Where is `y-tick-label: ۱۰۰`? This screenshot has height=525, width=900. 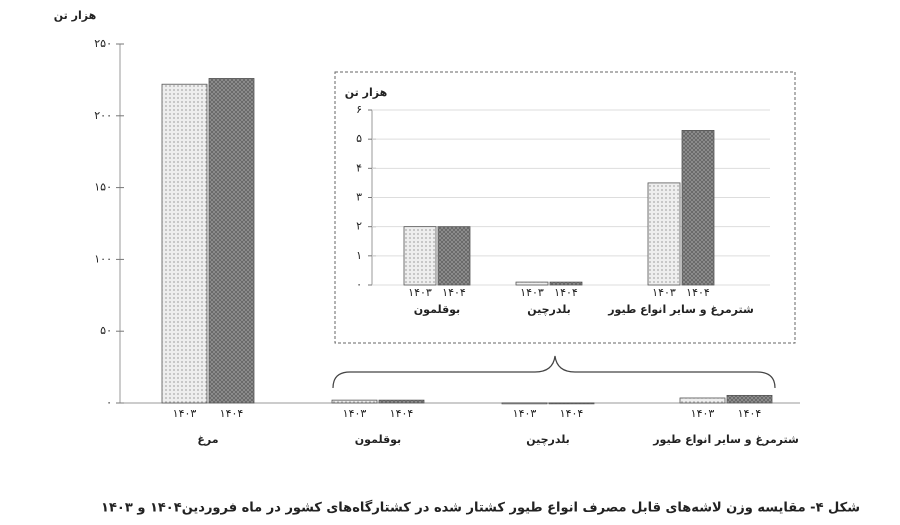 y-tick-label: ۱۰۰ is located at coordinates (103, 258).